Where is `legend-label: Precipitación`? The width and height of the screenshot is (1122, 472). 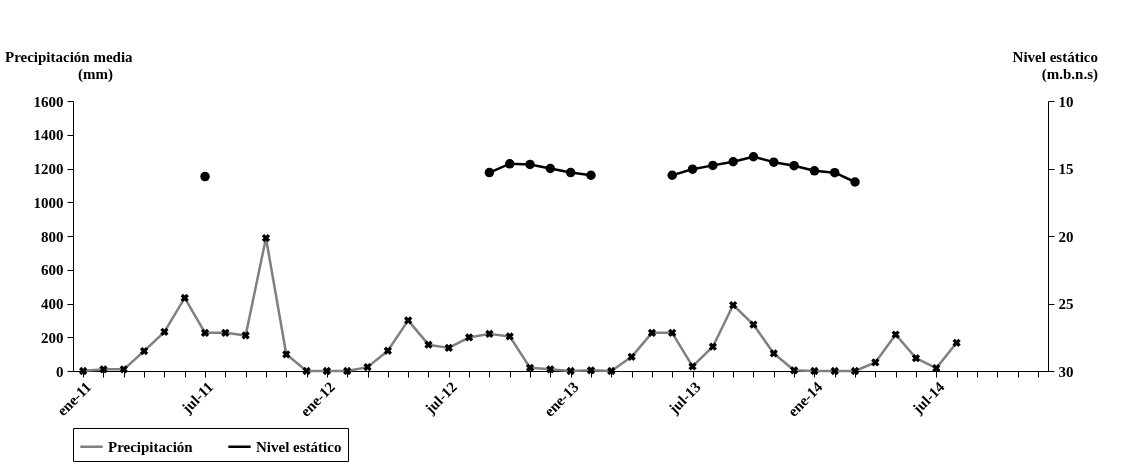
legend-label: Precipitación is located at coordinates (151, 446).